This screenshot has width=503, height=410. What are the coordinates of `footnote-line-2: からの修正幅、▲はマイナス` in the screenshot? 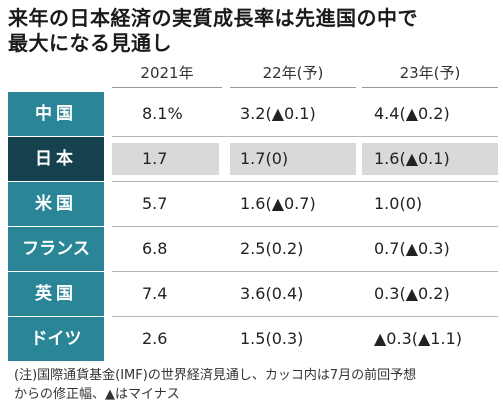 It's located at (97, 394).